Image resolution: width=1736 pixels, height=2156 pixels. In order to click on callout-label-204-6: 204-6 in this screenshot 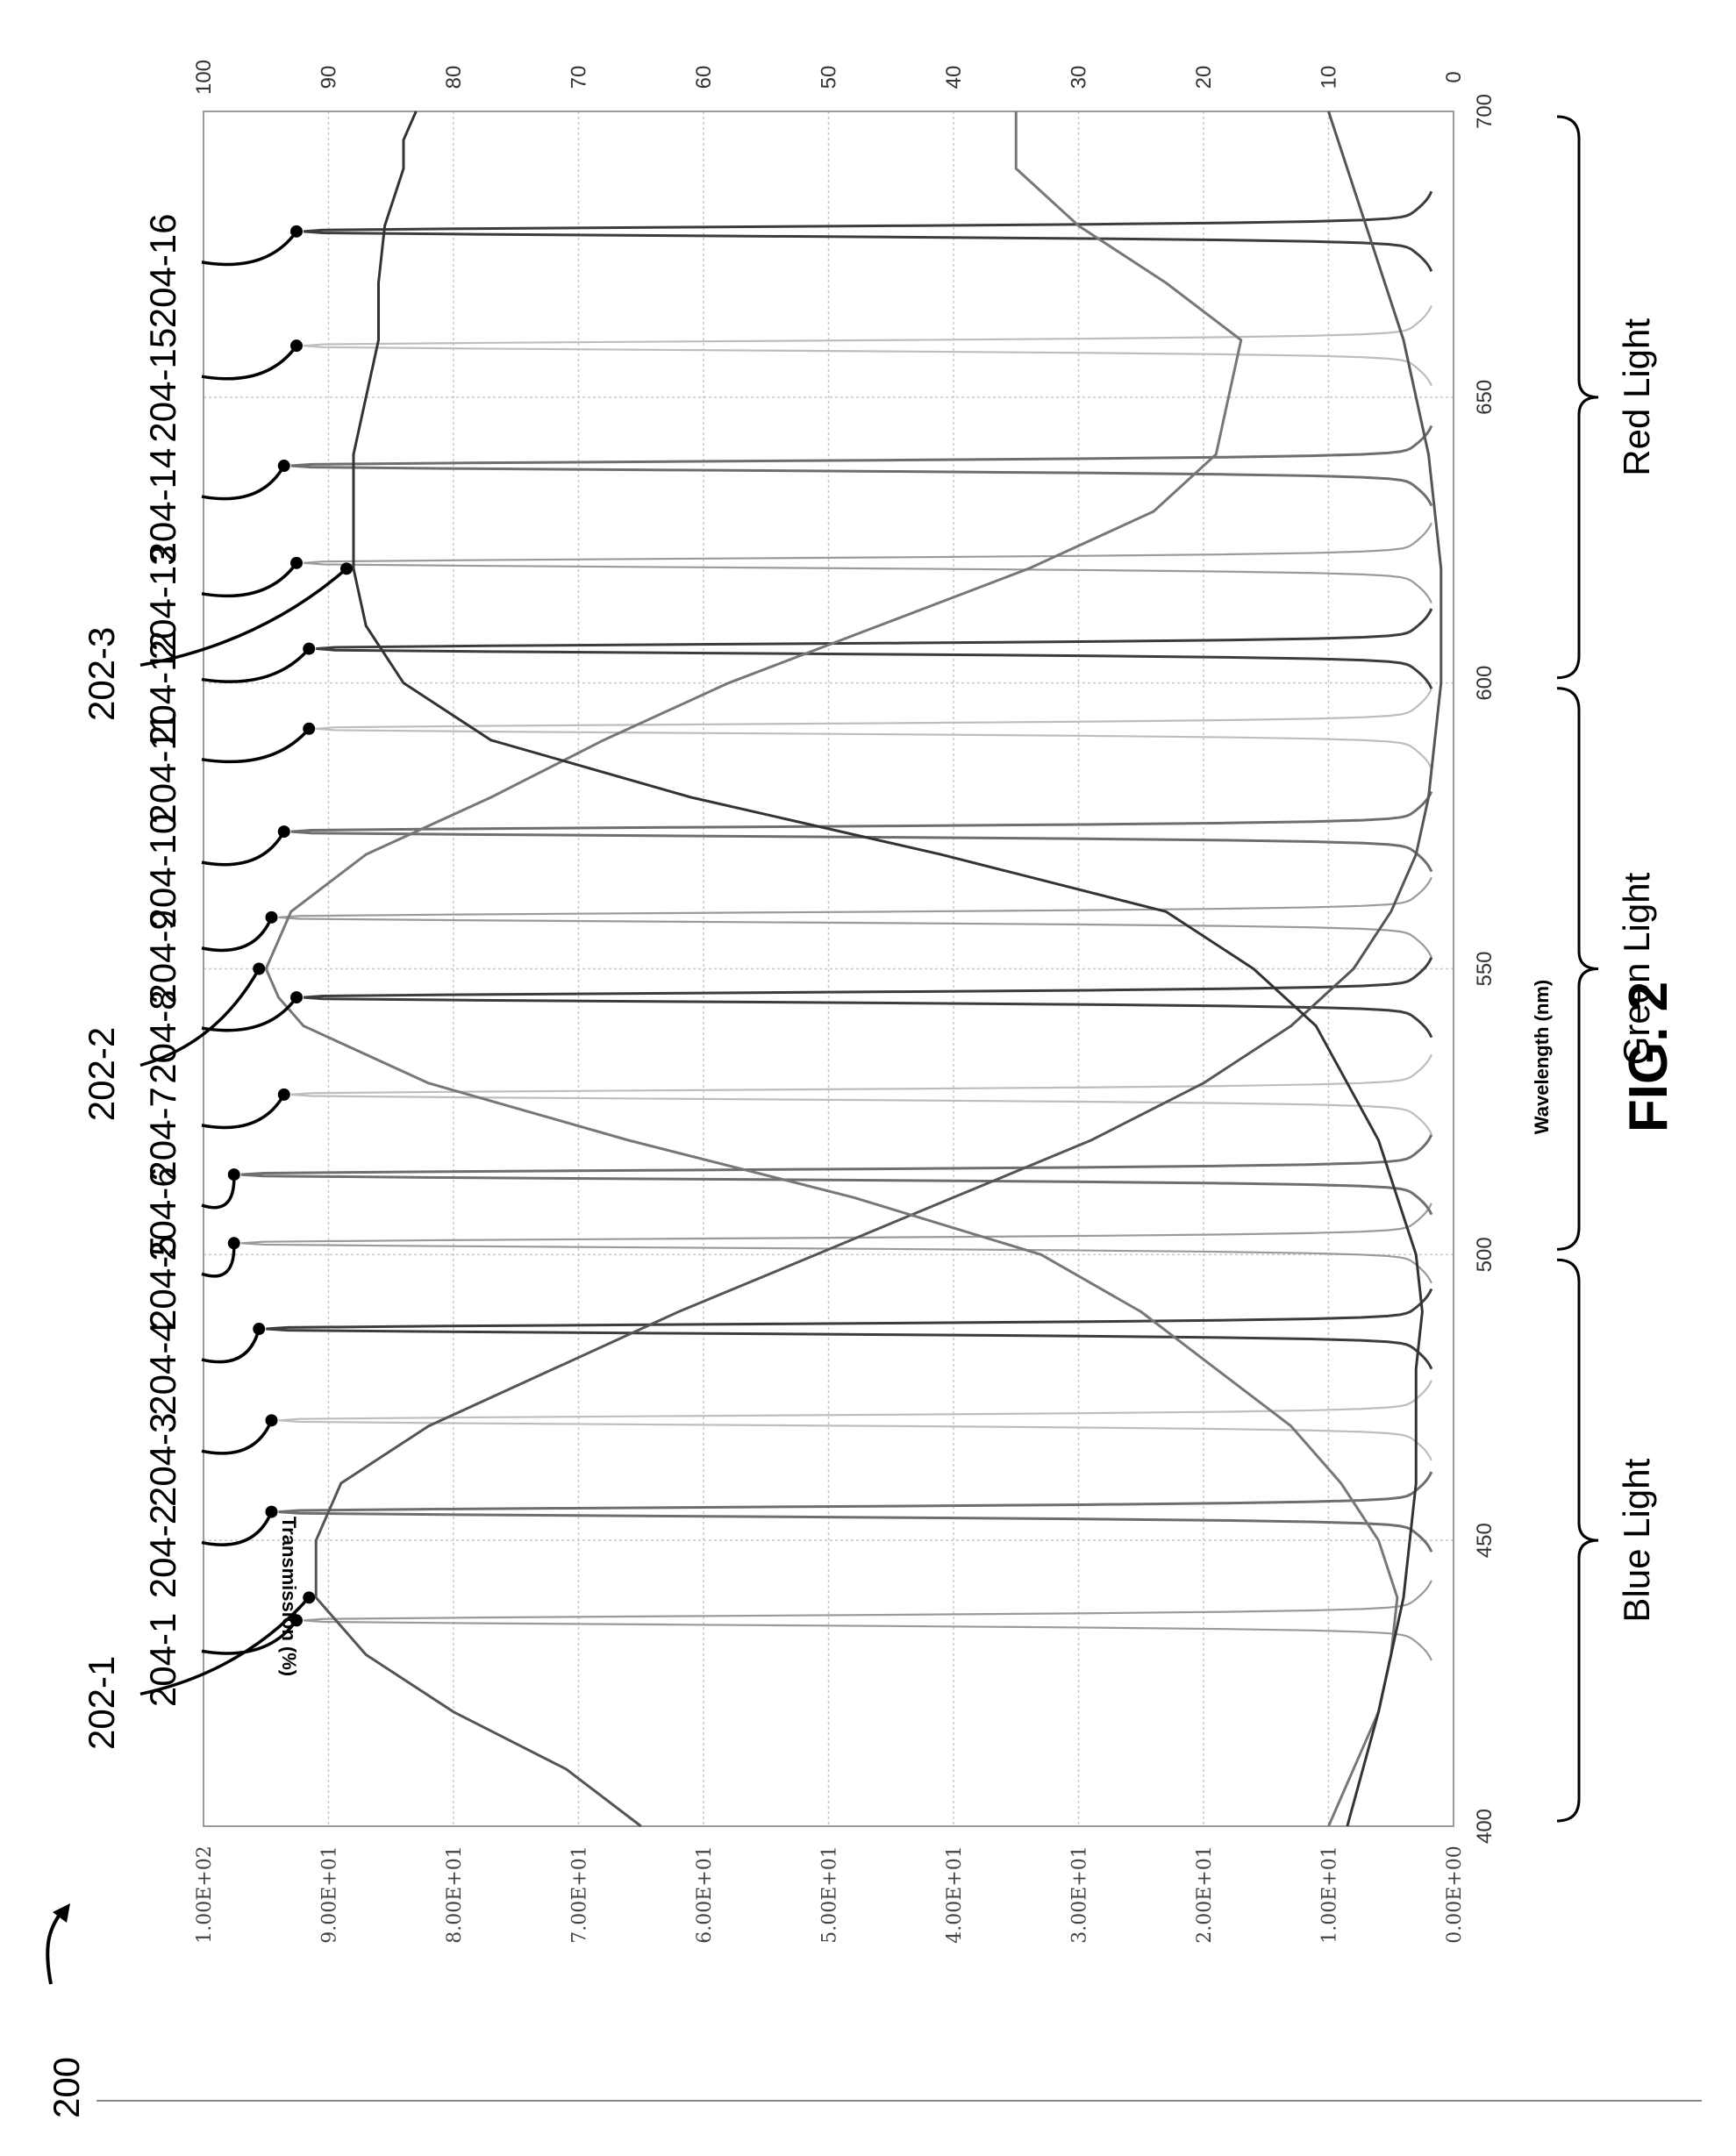, I will do `click(162, 1213)`.